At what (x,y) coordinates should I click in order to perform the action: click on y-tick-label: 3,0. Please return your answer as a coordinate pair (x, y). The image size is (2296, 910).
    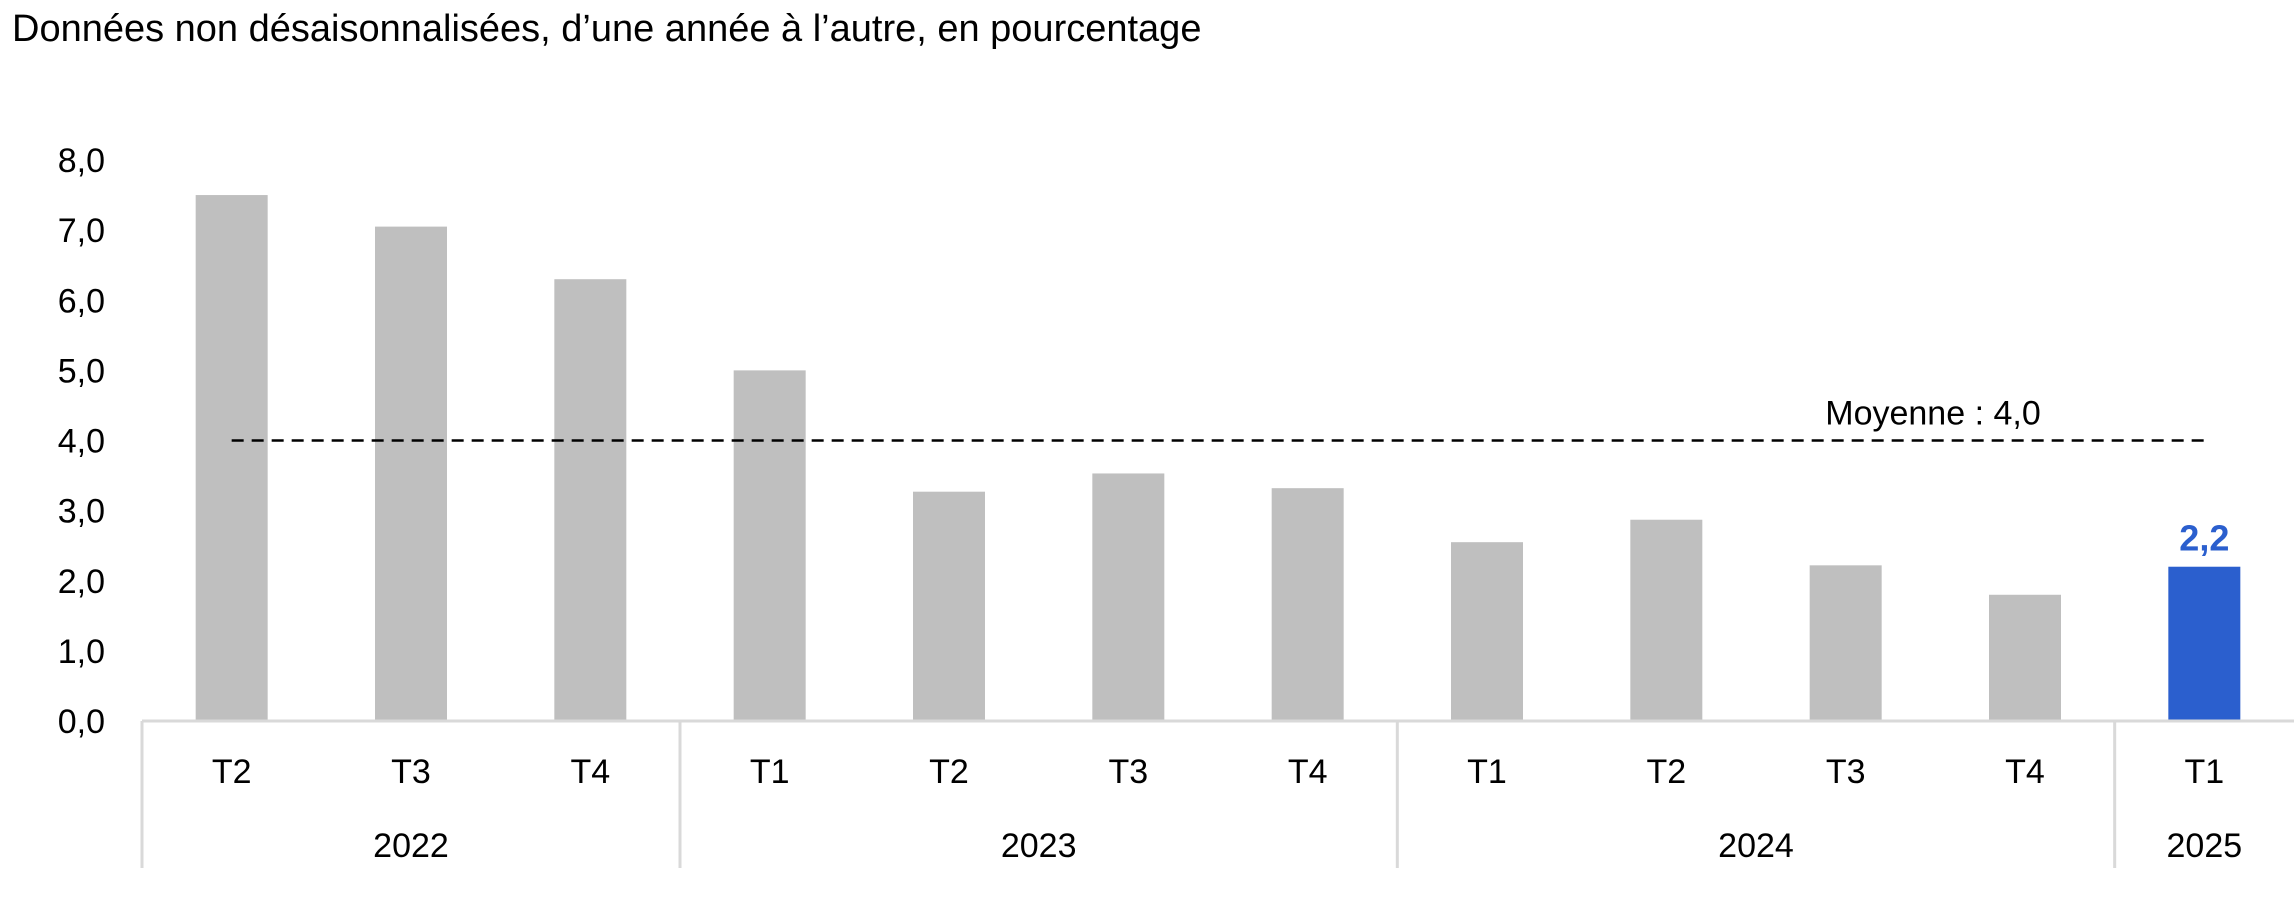
    Looking at the image, I should click on (81, 512).